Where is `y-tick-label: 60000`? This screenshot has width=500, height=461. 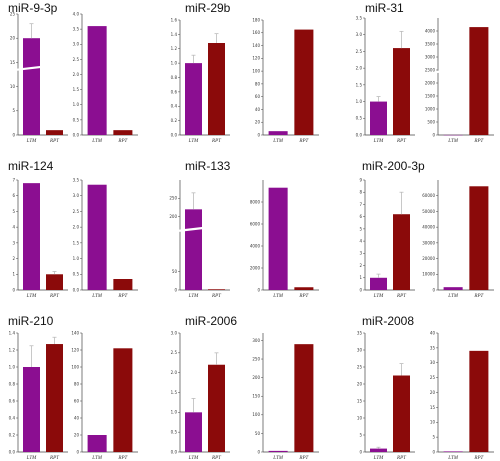 y-tick-label: 60000 is located at coordinates (428, 195).